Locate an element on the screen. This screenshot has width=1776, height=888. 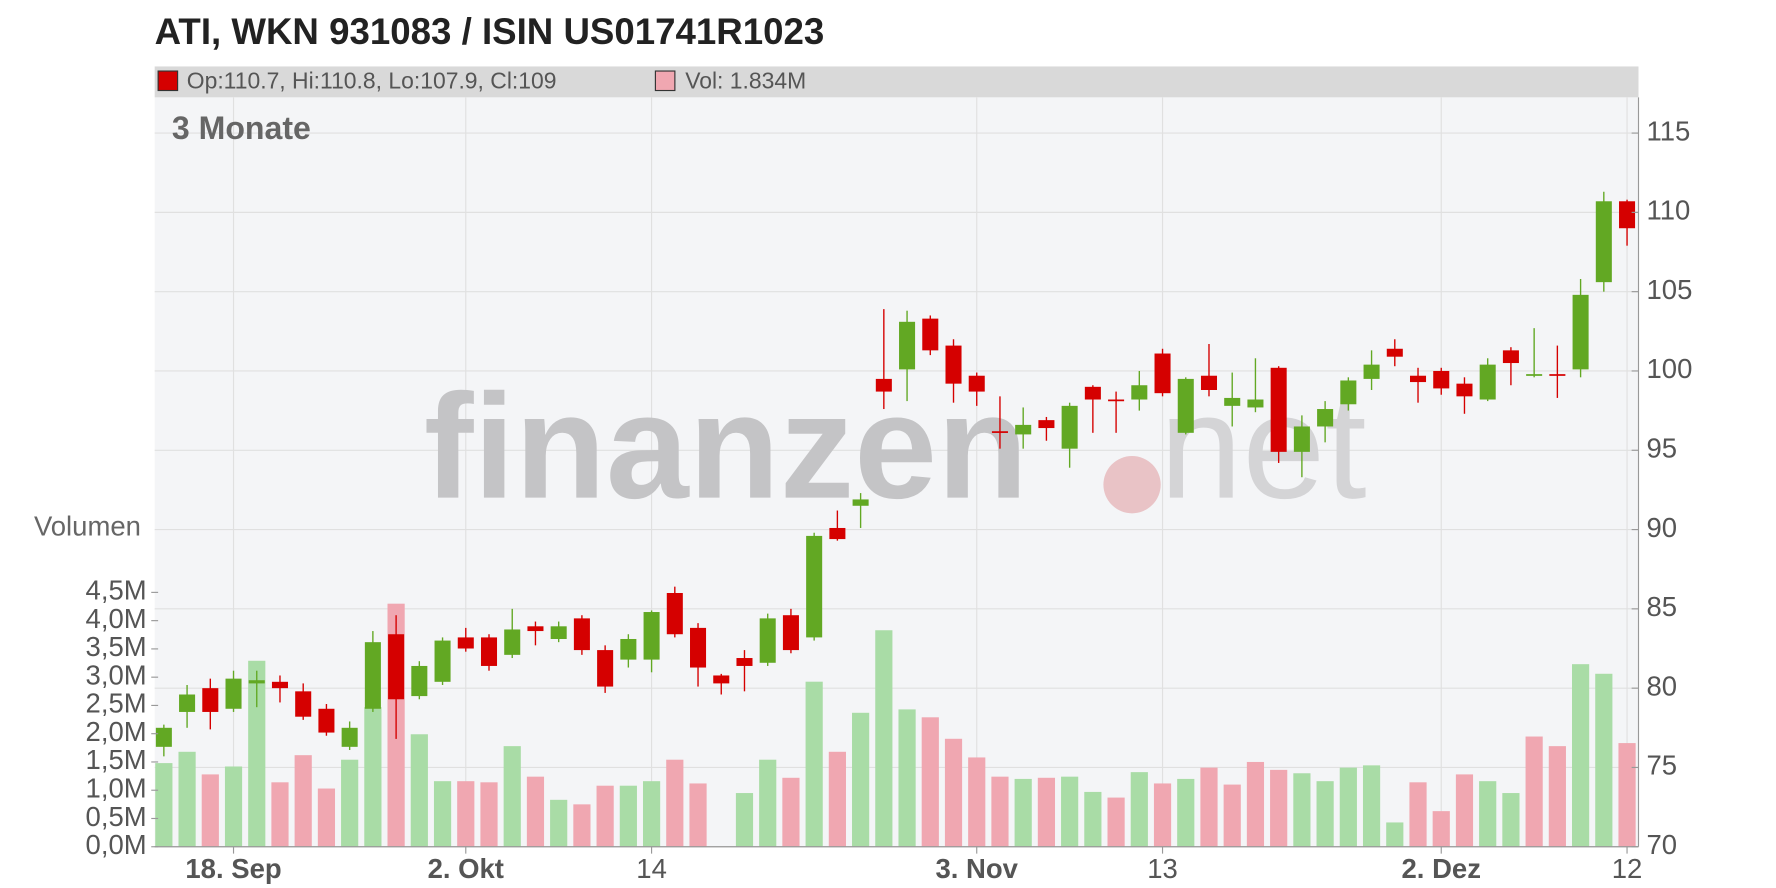
volume-tick-label: 0,0M is located at coordinates (116, 844).